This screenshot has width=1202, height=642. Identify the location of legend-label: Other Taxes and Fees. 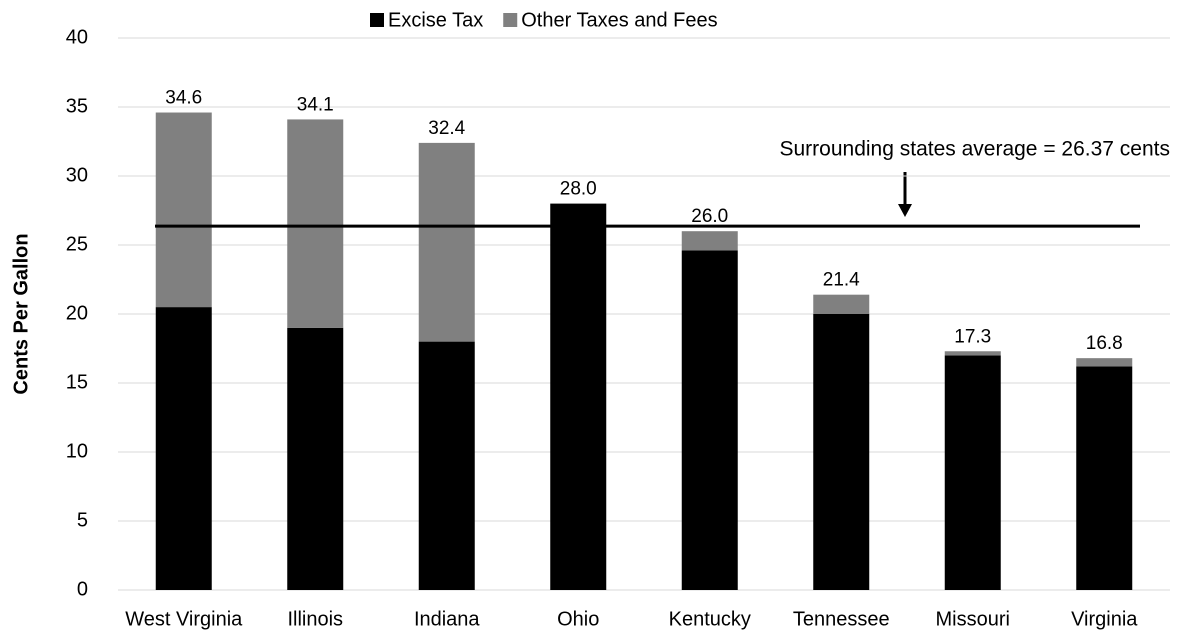
(619, 20).